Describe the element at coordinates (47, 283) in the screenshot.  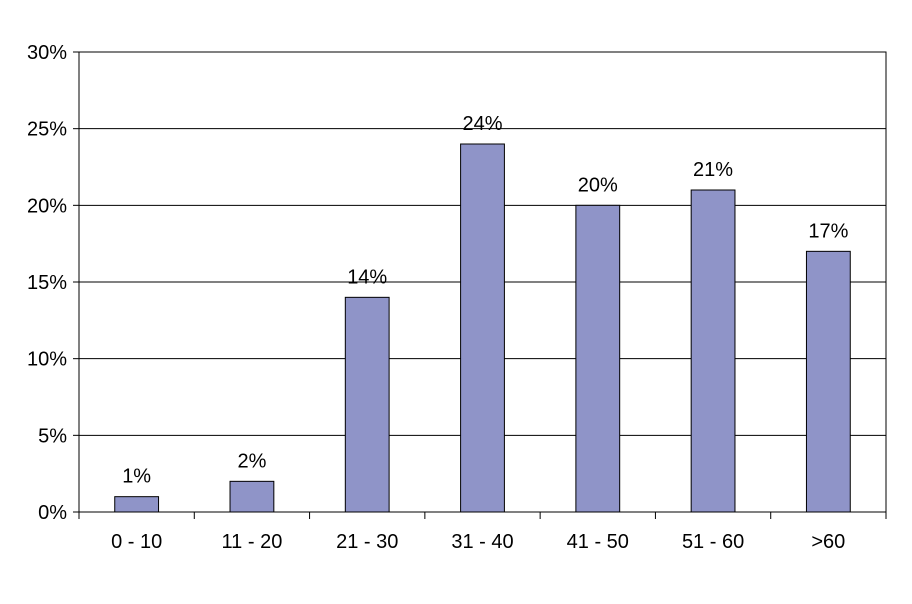
I see `y-tick-label: 15%` at that location.